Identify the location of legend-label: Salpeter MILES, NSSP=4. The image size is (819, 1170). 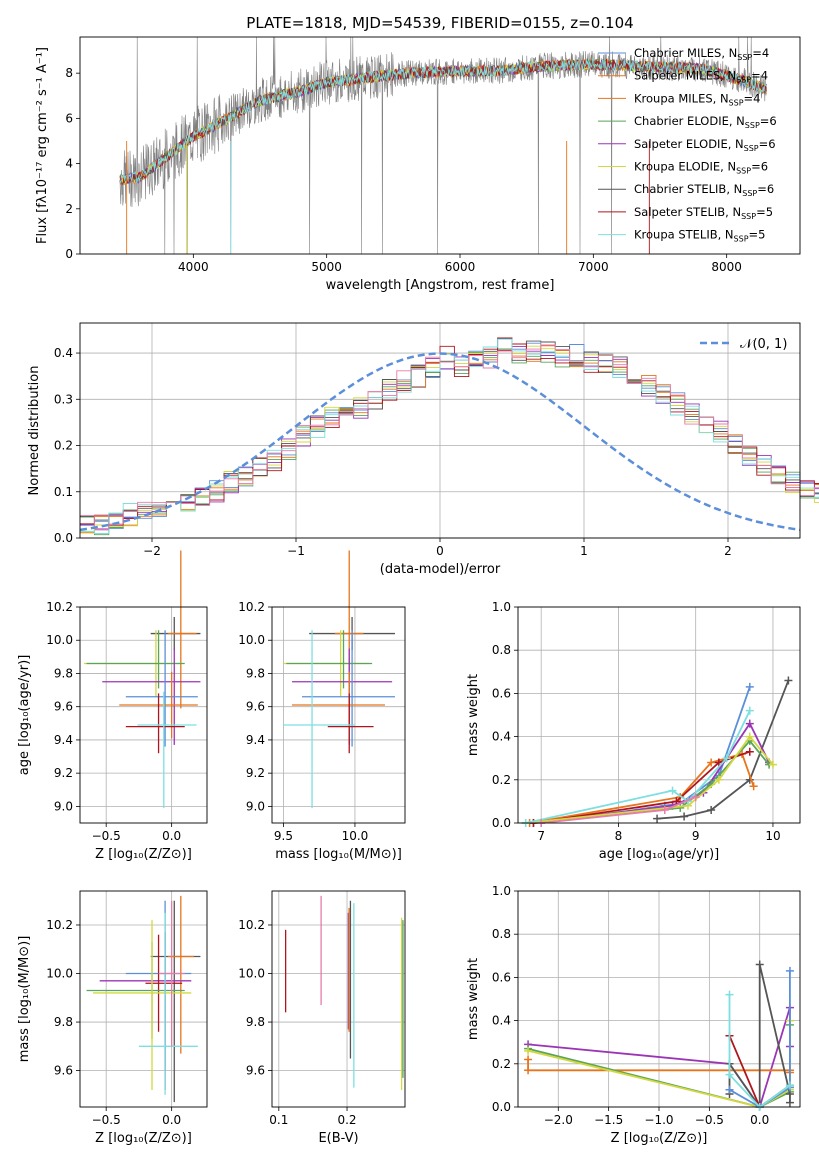
(701, 77).